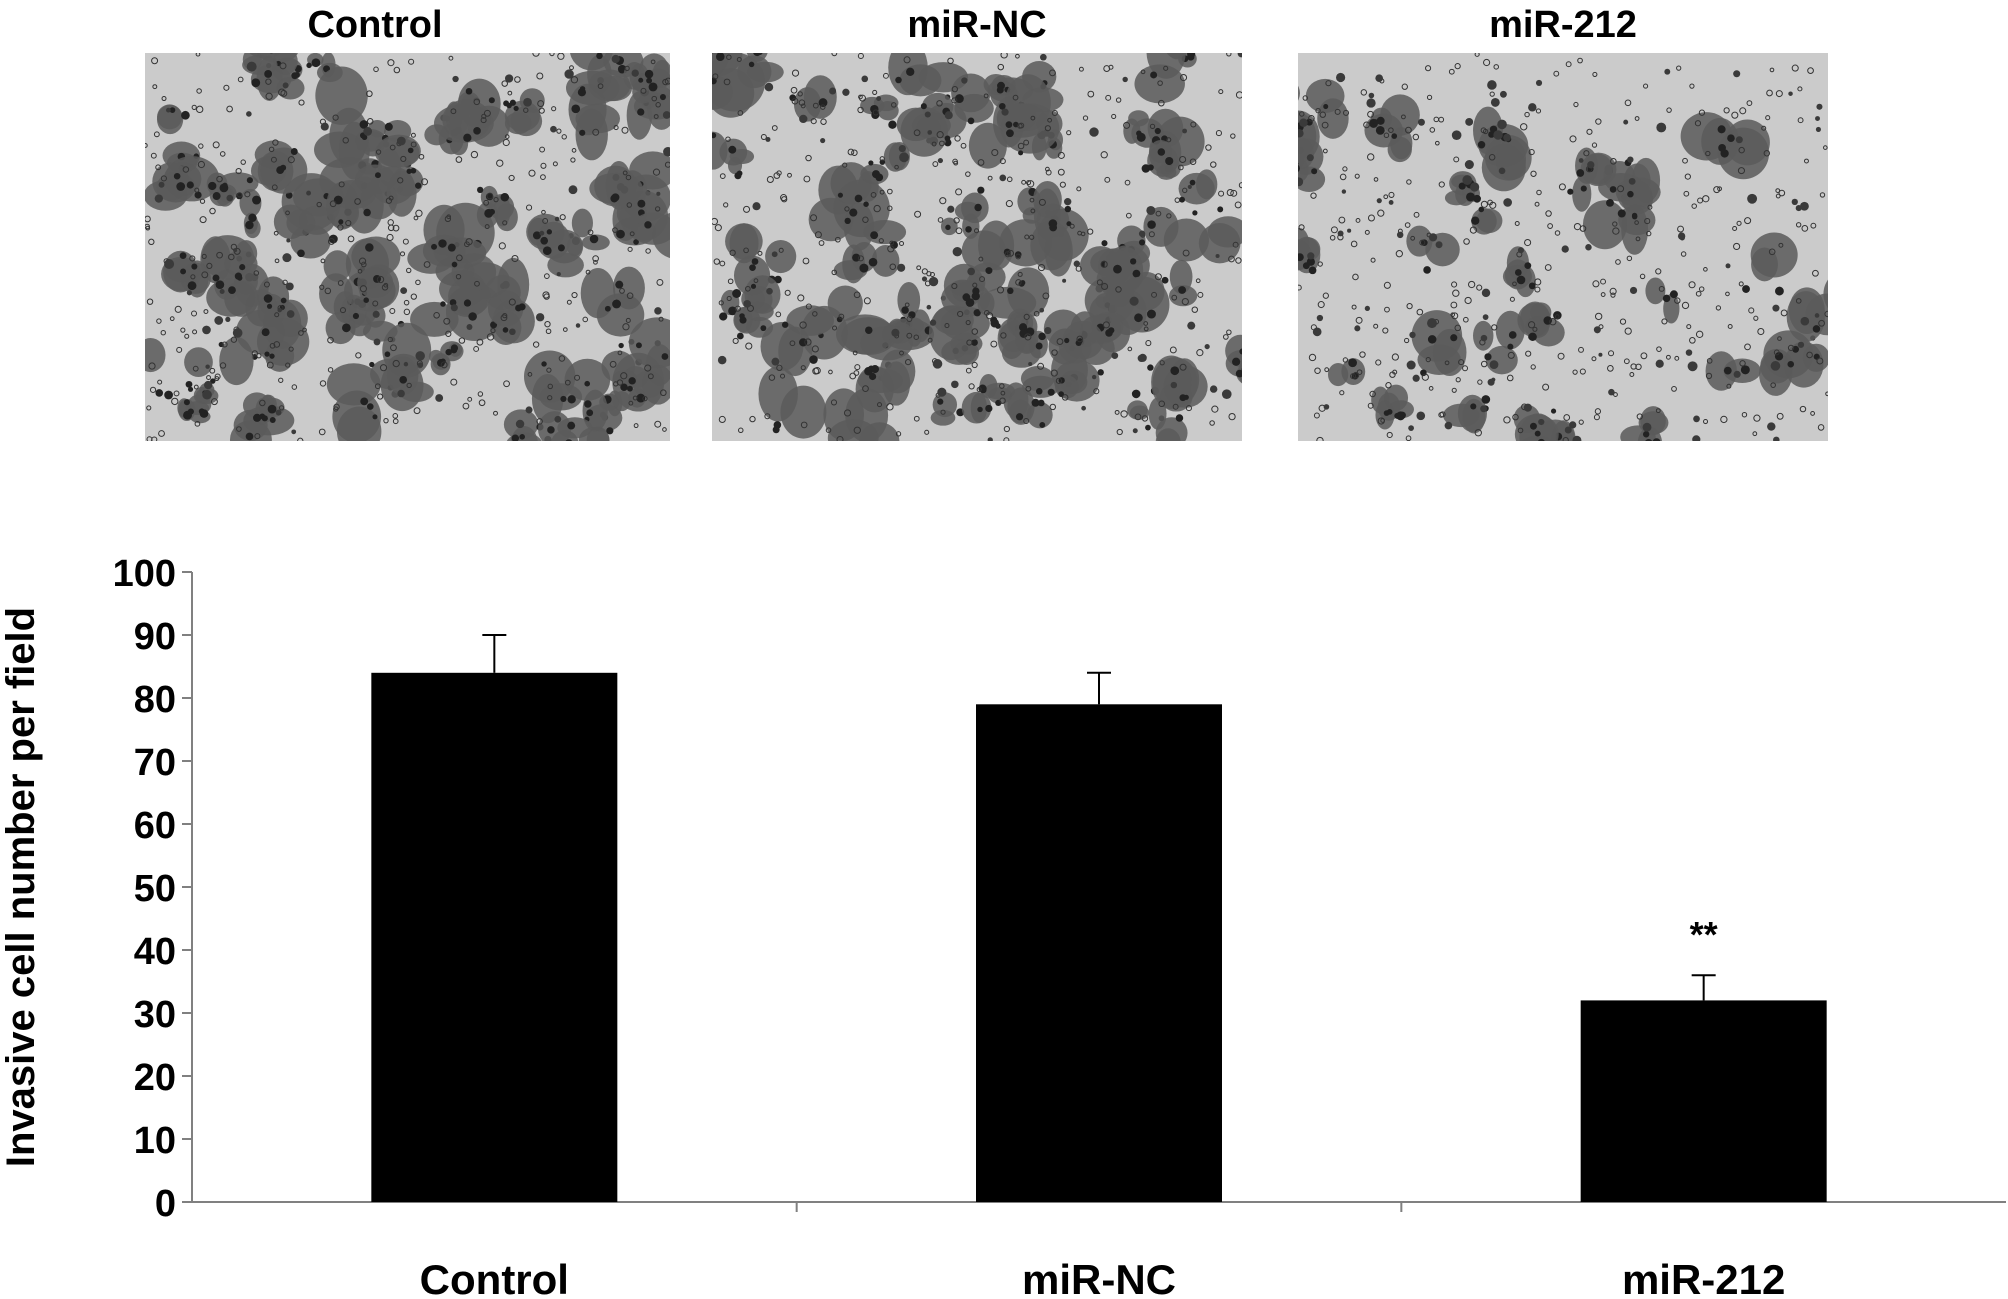 The height and width of the screenshot is (1299, 2008). What do you see at coordinates (144, 574) in the screenshot?
I see `y-tick-label: 100` at bounding box center [144, 574].